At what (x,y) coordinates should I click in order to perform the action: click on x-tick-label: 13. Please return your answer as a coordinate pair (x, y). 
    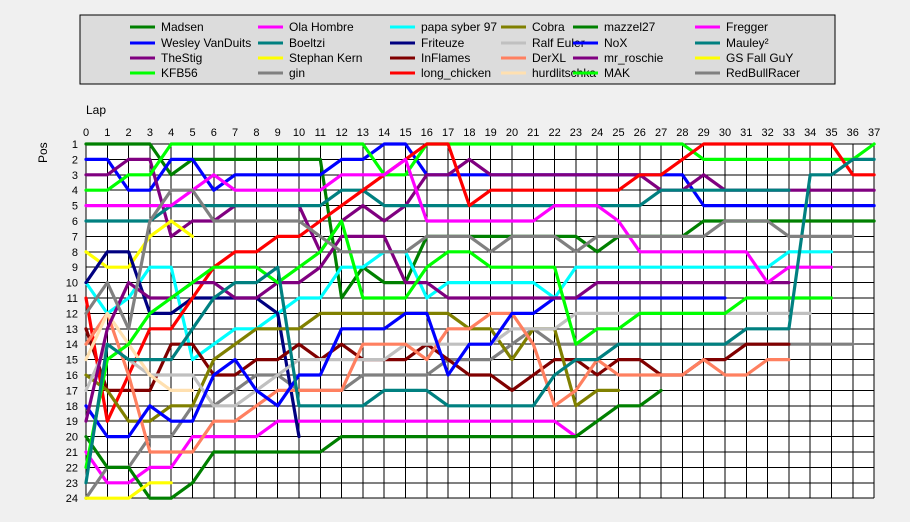
    Looking at the image, I should click on (363, 133).